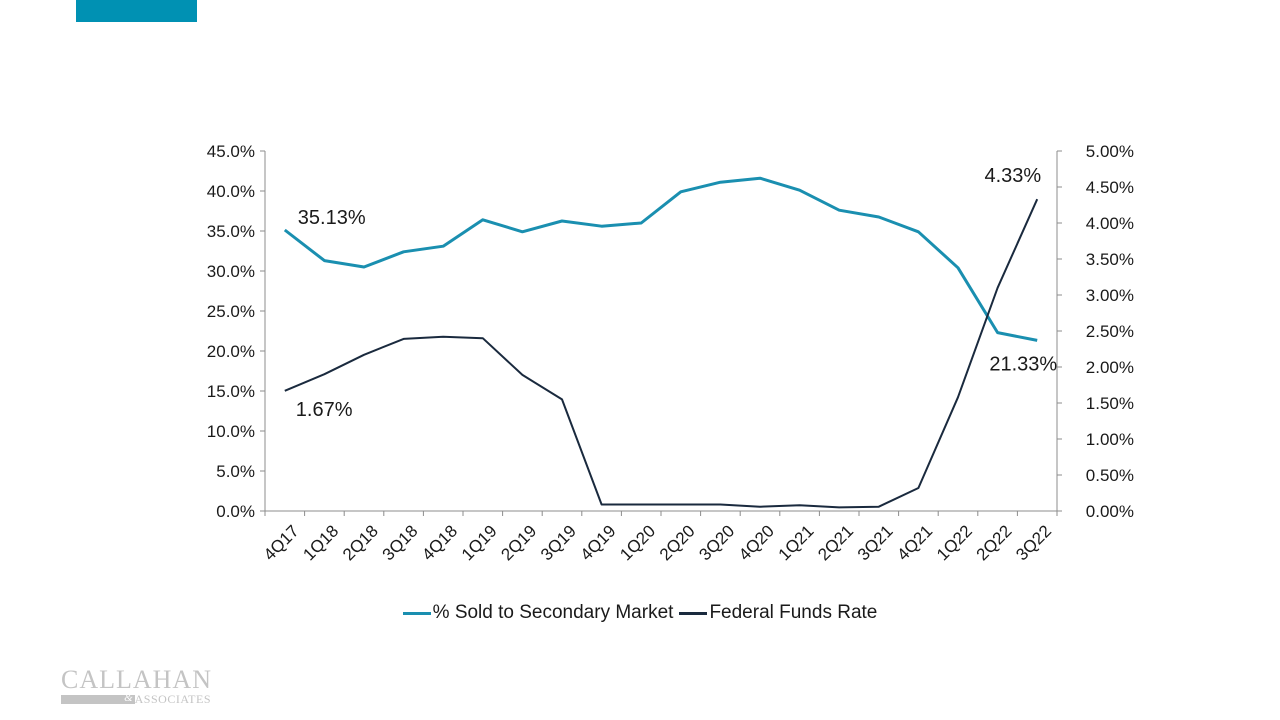 The image size is (1280, 720). Describe the element at coordinates (231, 391) in the screenshot. I see `left-axis-tick-label: 15.0%` at that location.